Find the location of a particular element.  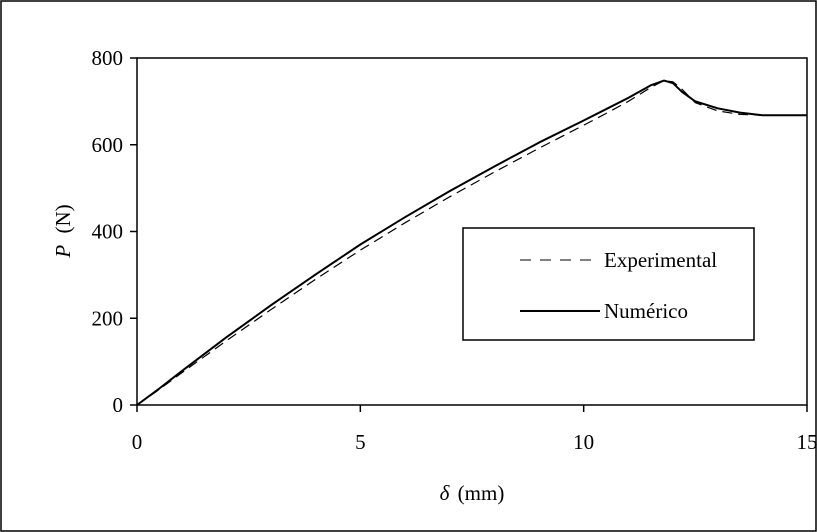

y-axis-ticks: 0 200 400 600 800 is located at coordinates (114, 231).